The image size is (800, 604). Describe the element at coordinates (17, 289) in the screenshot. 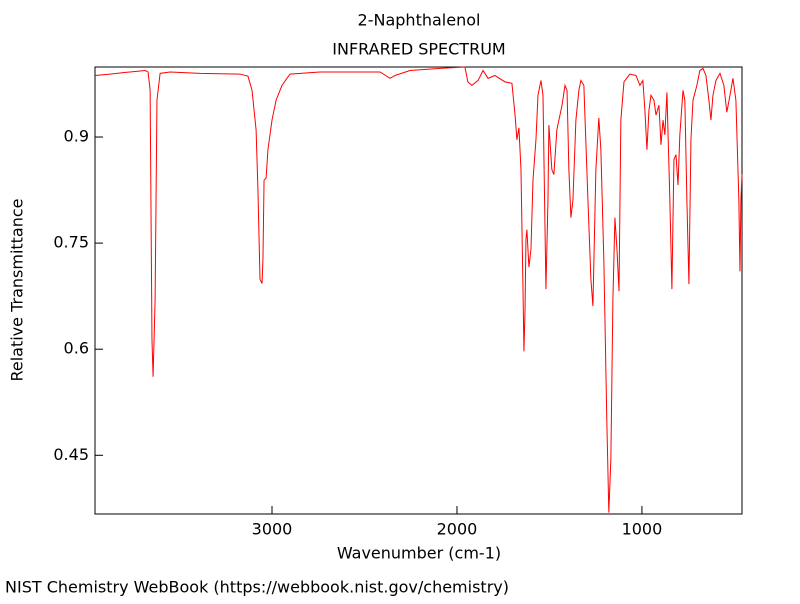

I see `y-axis-label: Relative Transmittance` at that location.